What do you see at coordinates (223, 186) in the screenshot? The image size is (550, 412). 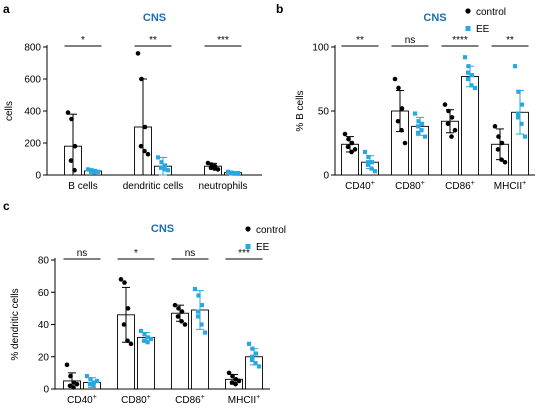 I see `x-tick-label: neutrophils` at bounding box center [223, 186].